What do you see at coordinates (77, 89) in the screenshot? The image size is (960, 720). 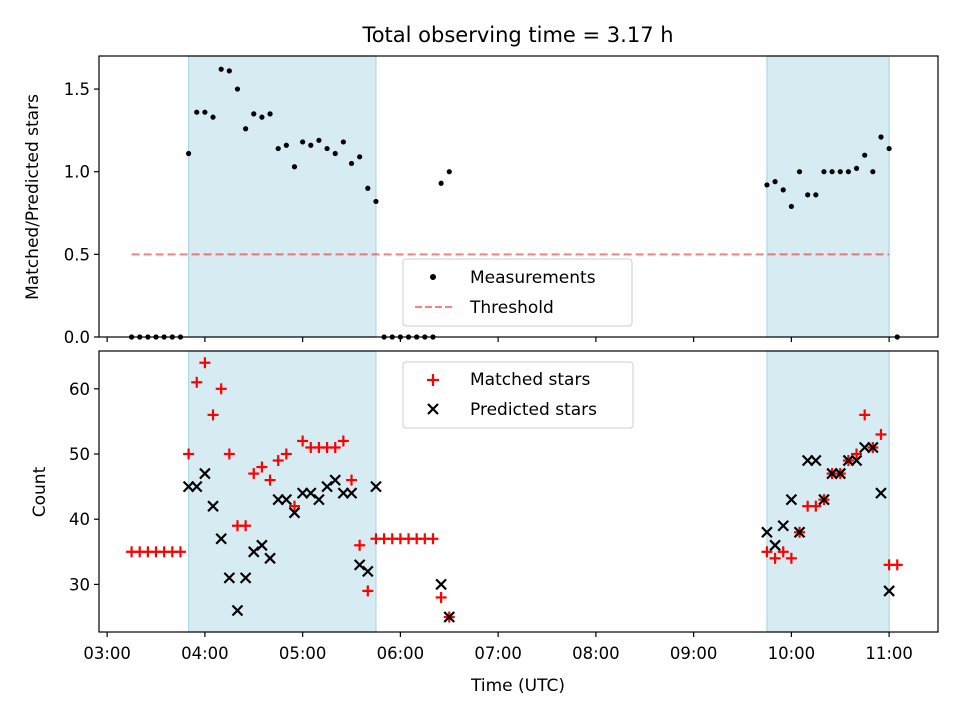 I see `y-tick-label: 1.5` at bounding box center [77, 89].